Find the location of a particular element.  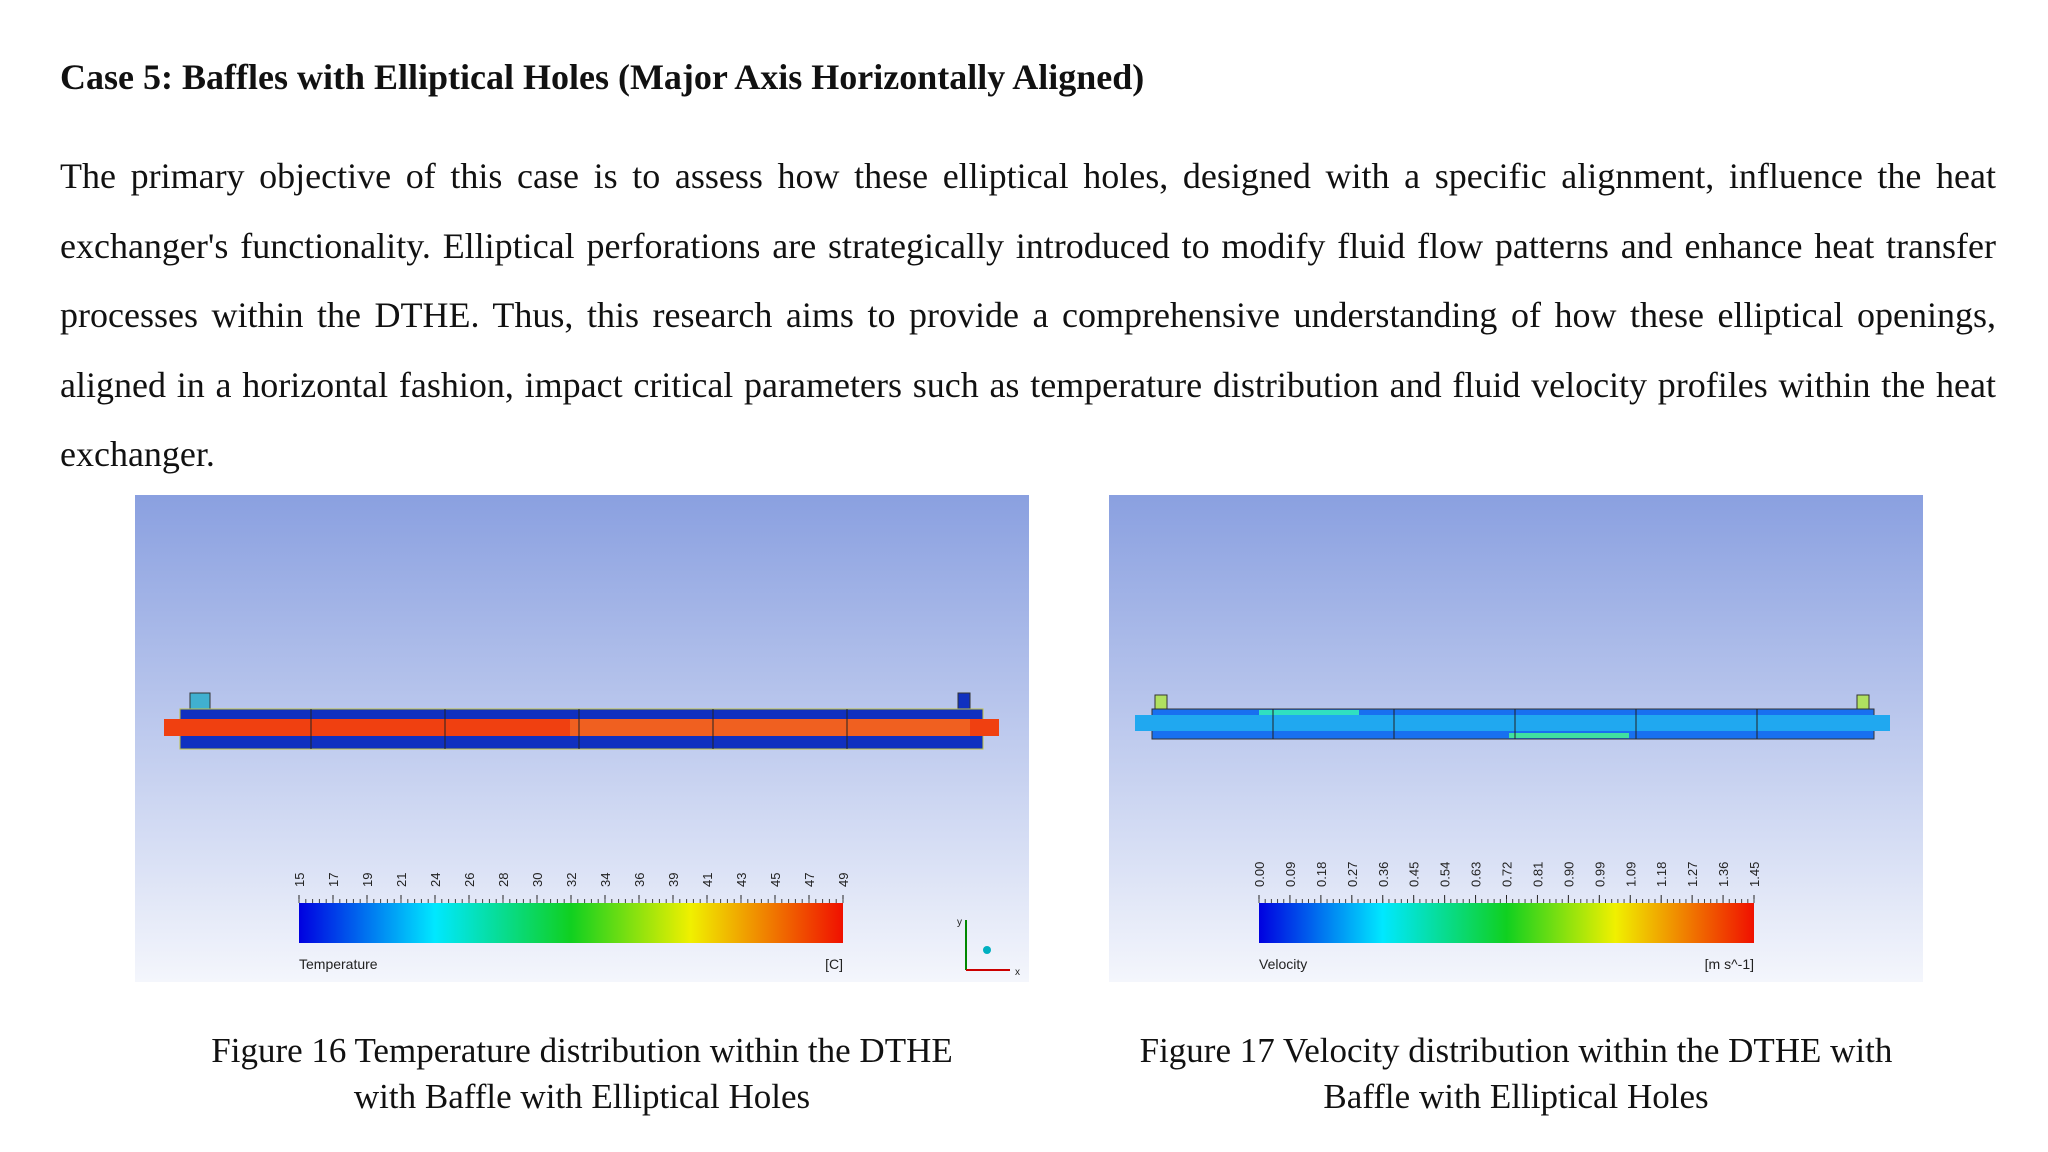

legend-tick-label: 0.90 is located at coordinates (1568, 874).